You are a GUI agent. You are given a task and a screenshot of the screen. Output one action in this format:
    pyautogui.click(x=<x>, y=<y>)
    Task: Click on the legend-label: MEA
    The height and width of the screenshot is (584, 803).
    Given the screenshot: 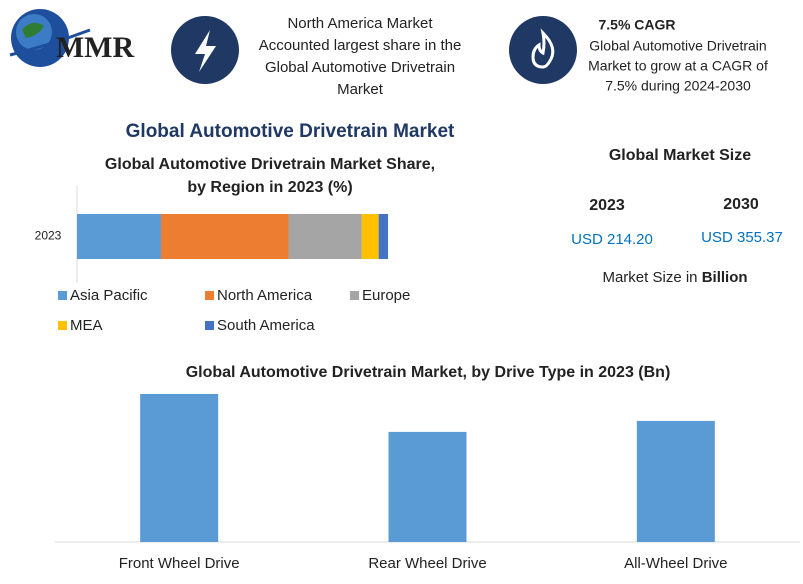 What is the action you would take?
    pyautogui.click(x=86, y=325)
    